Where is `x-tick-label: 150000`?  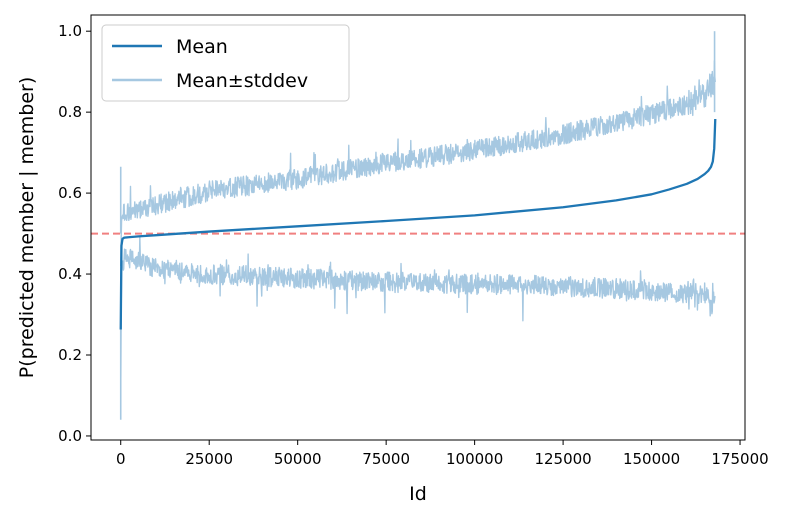
x-tick-label: 150000 is located at coordinates (651, 459).